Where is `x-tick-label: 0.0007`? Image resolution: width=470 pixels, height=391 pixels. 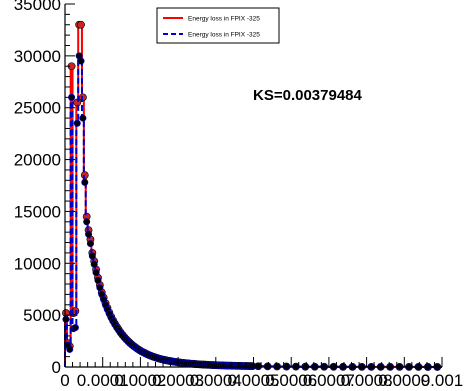 x-tick-label: 0.0007 is located at coordinates (329, 380).